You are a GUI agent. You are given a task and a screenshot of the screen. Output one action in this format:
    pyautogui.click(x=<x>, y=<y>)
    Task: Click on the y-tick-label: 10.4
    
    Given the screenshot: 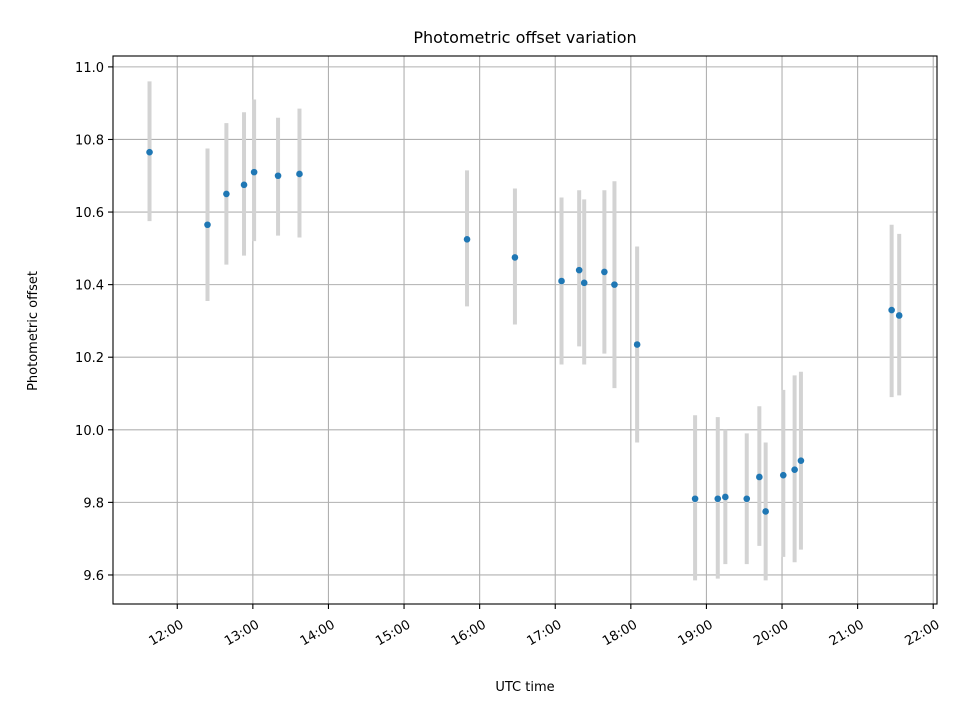 What is the action you would take?
    pyautogui.click(x=89, y=286)
    